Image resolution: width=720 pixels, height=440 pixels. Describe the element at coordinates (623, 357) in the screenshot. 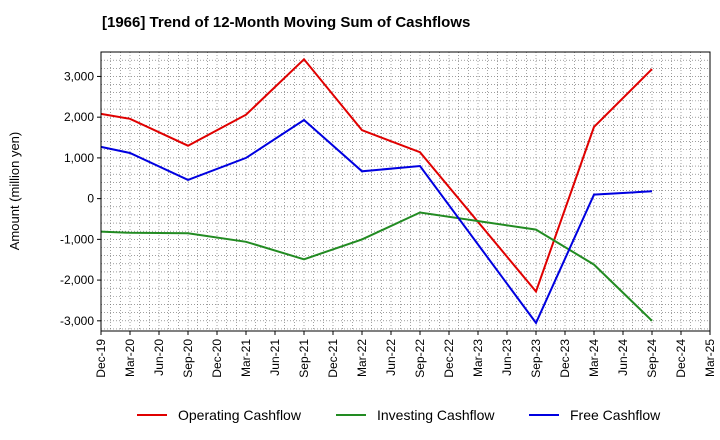

I see `x-tick-label: Jun-24` at that location.